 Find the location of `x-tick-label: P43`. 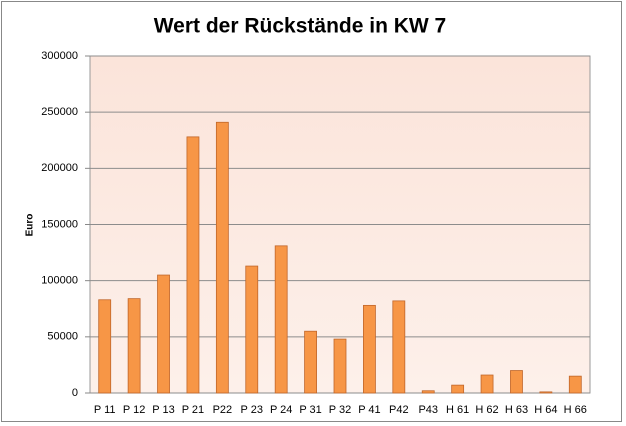

x-tick-label: P43 is located at coordinates (428, 410).